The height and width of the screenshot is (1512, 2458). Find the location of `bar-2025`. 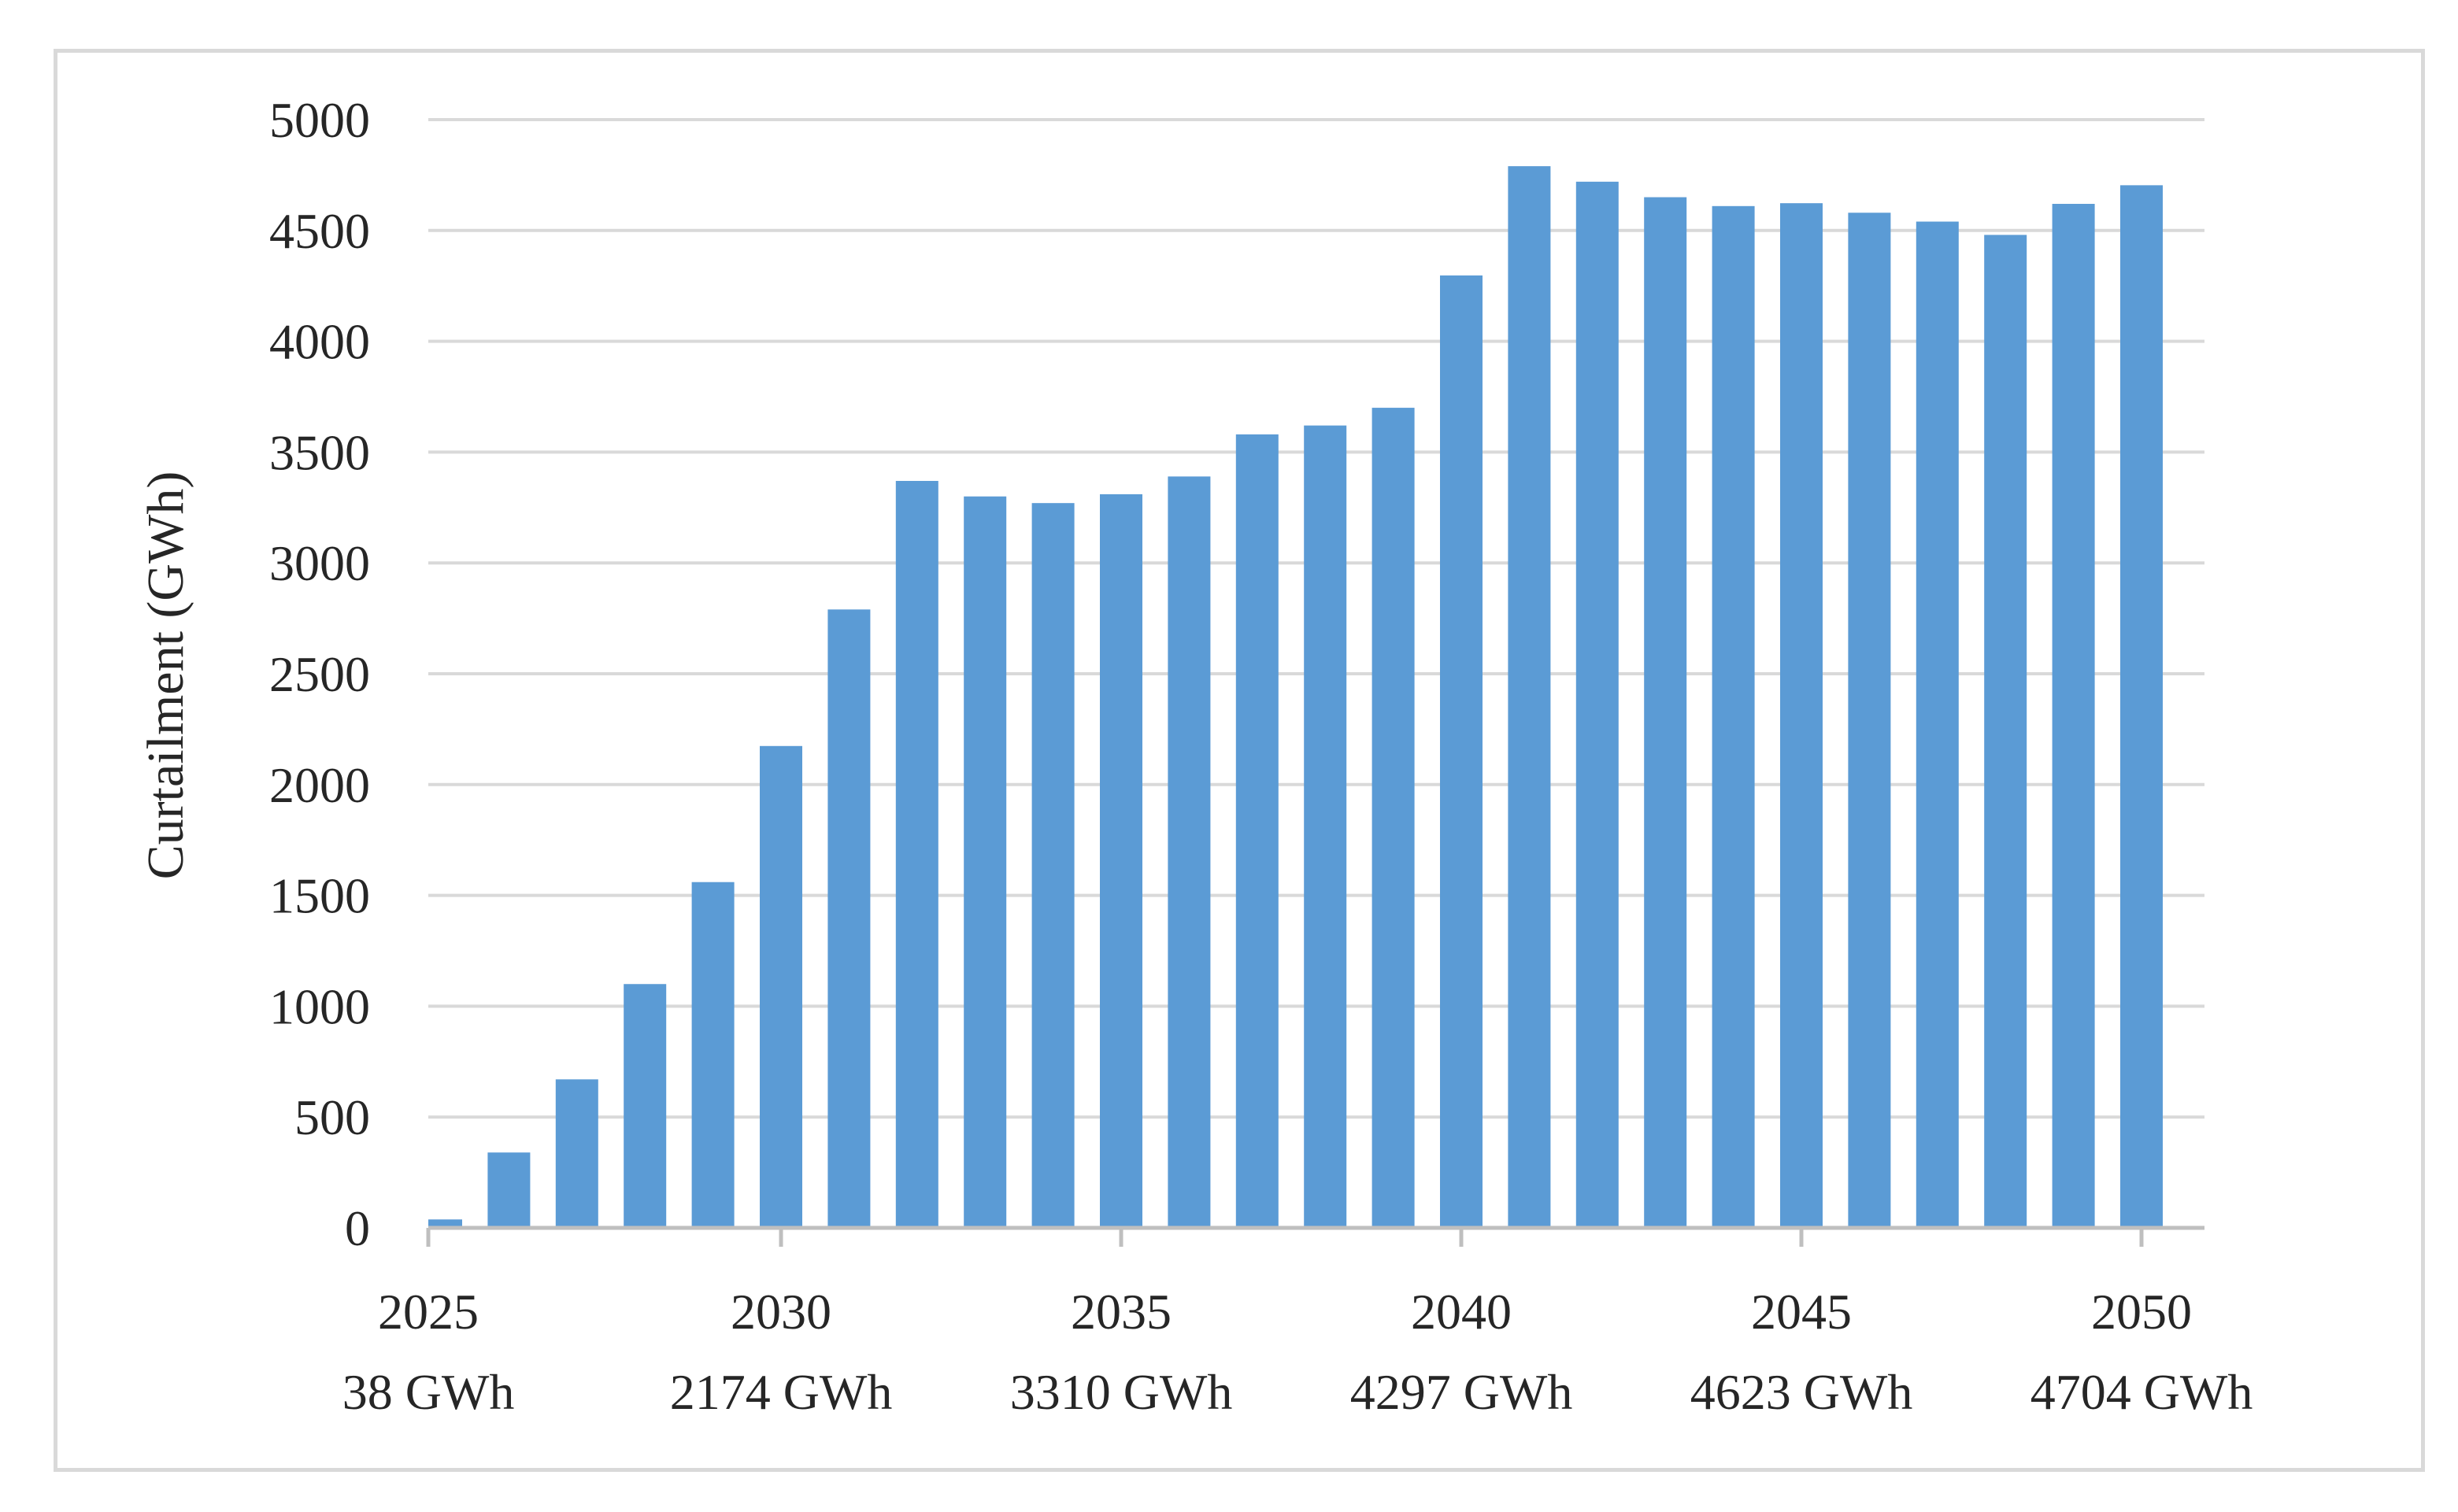

bar-2025 is located at coordinates (445, 1223).